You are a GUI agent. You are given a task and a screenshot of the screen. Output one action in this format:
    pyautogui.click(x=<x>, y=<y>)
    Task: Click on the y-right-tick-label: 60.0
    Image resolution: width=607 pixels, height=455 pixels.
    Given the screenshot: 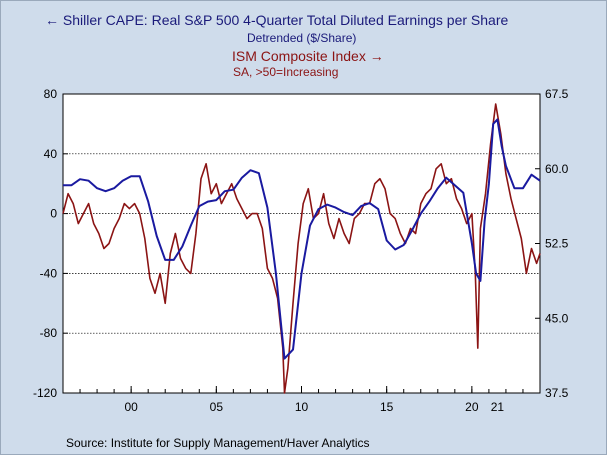 What is the action you would take?
    pyautogui.click(x=557, y=169)
    